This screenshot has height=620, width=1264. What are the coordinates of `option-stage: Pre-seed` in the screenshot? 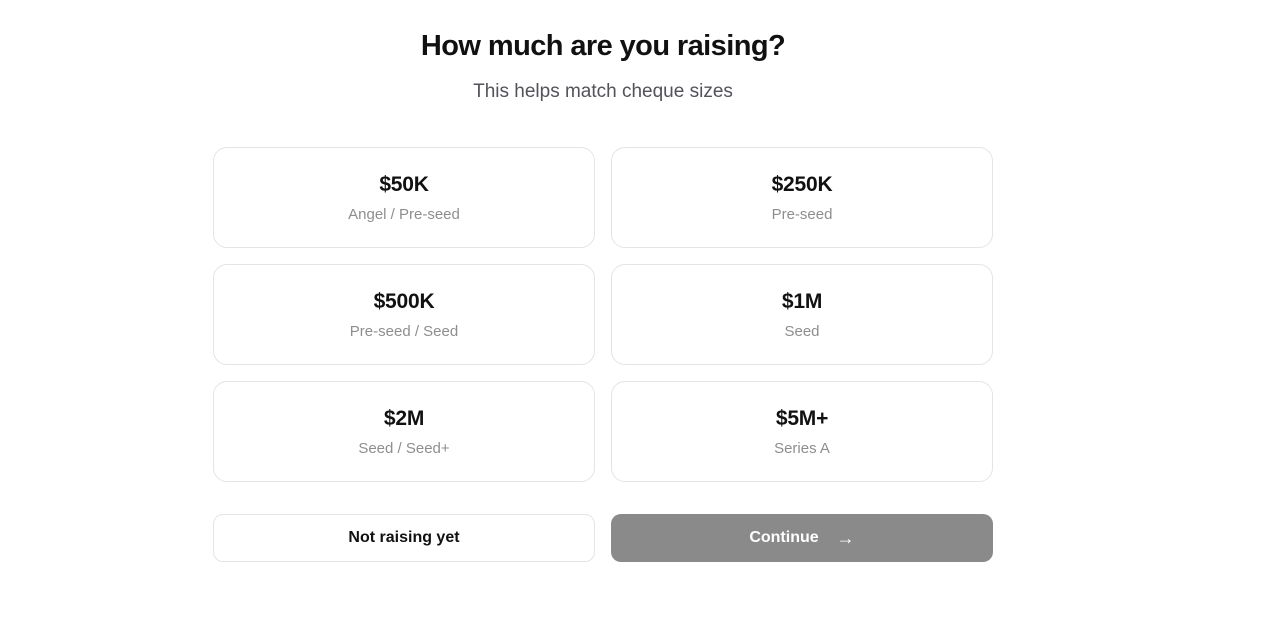 It's located at (802, 214).